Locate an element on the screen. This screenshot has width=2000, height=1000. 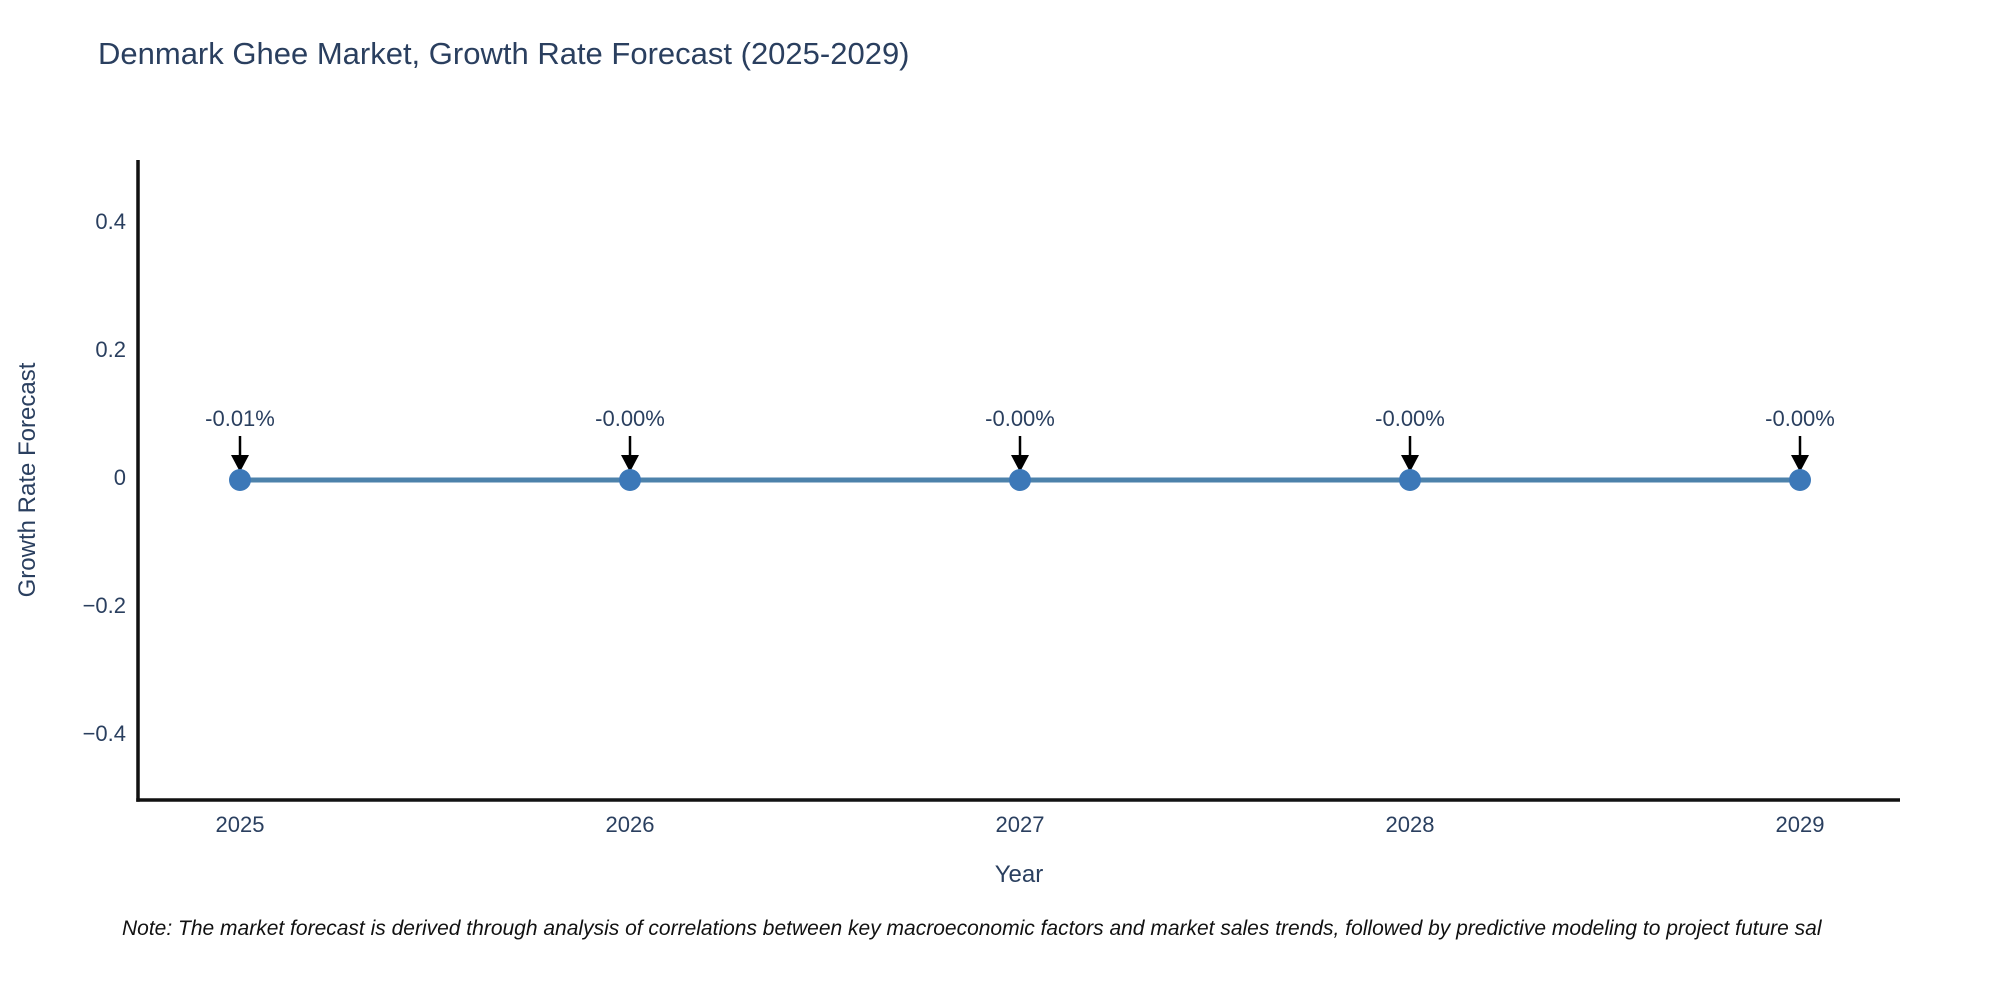
x-tick-label: 2029 is located at coordinates (1800, 824).